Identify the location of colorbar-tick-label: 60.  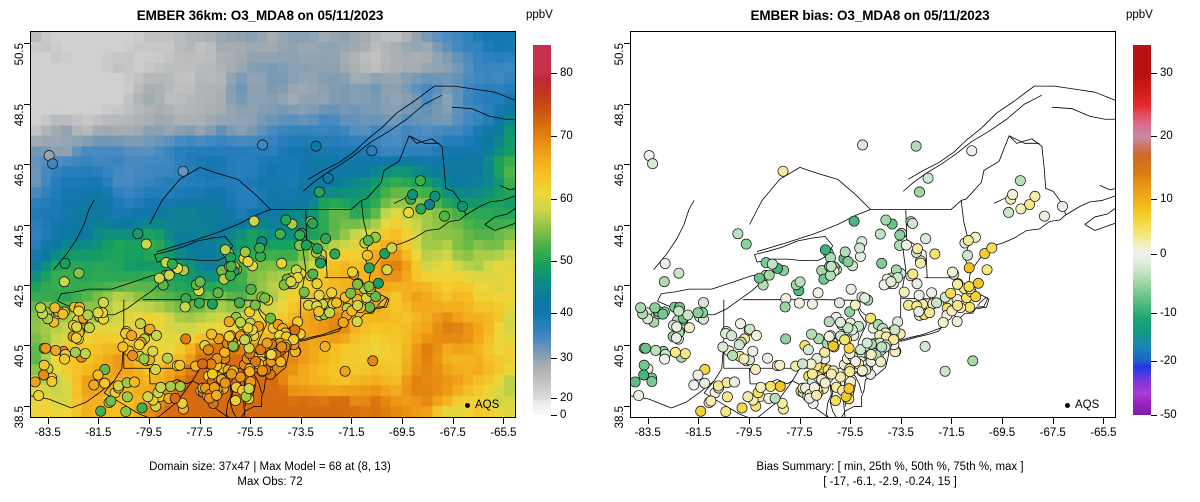
(566, 198).